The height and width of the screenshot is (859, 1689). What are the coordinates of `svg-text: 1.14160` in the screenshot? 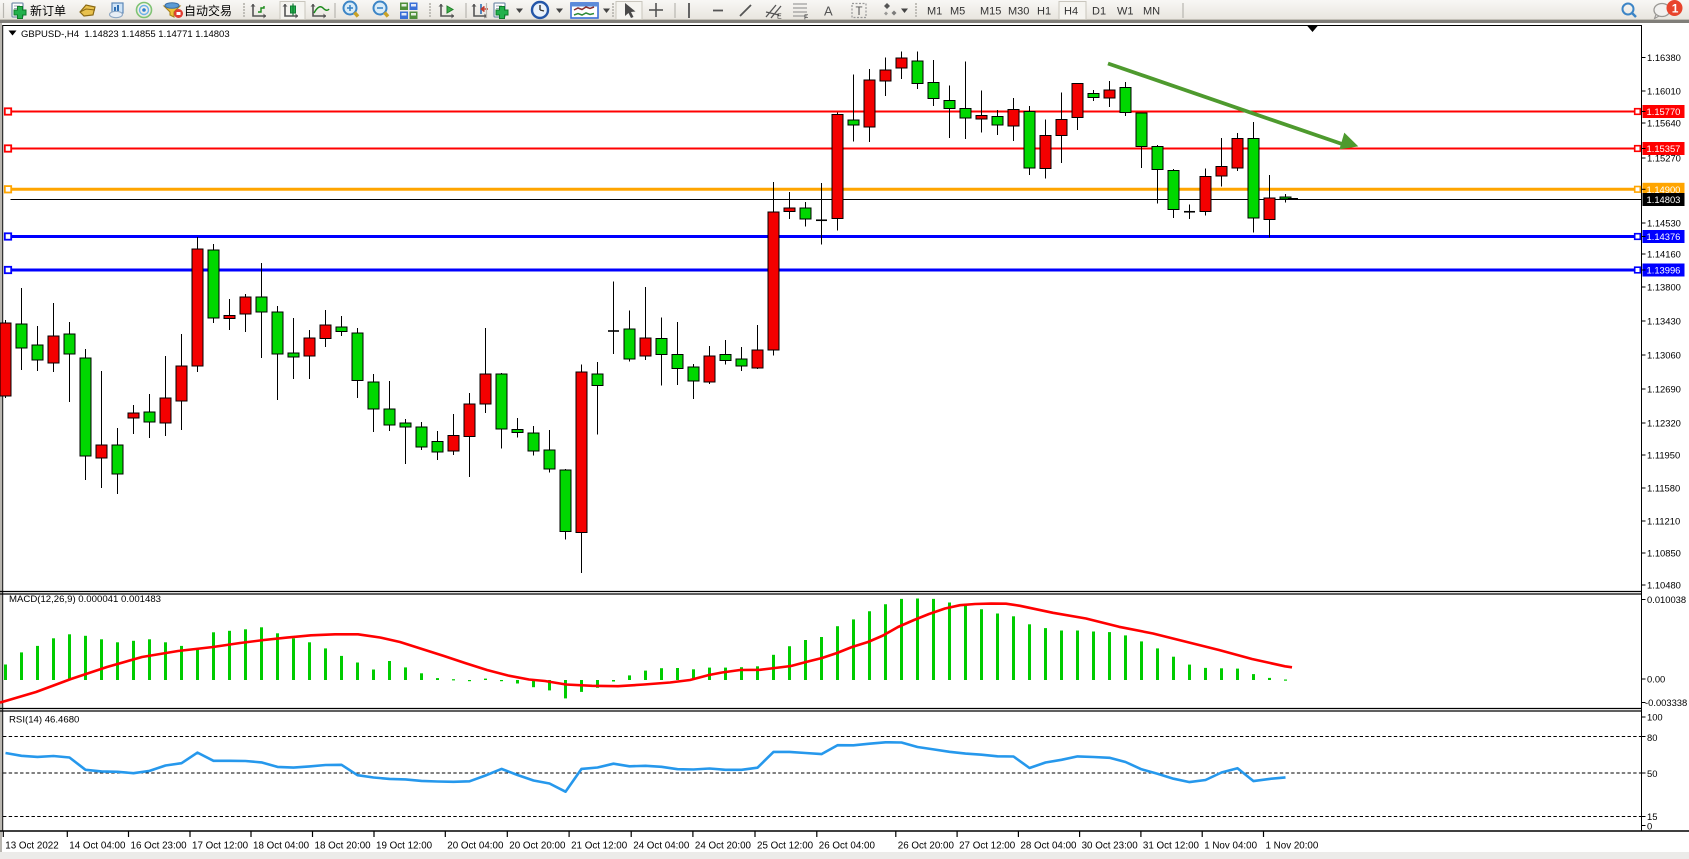 It's located at (1664, 254).